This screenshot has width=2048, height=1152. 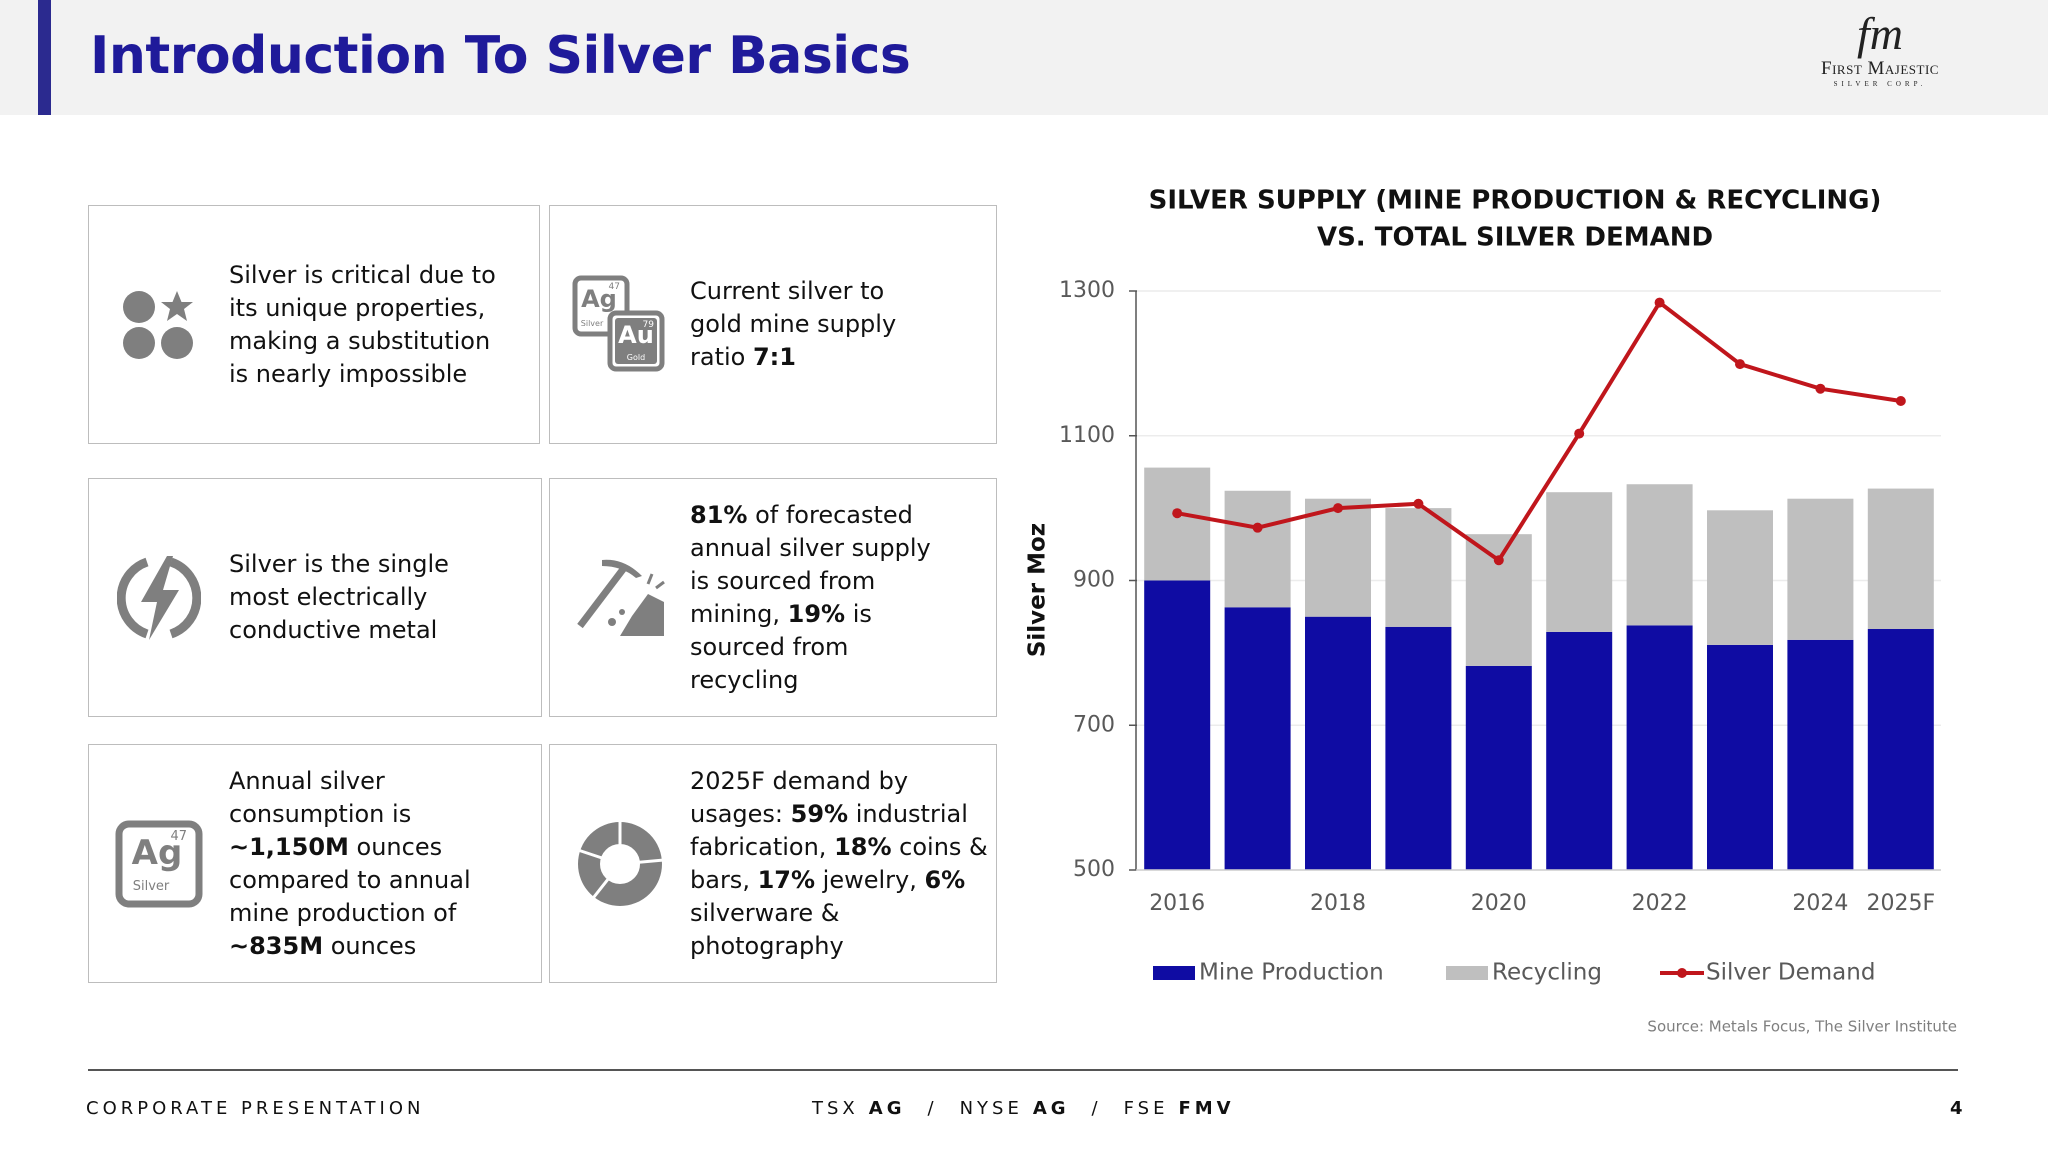 I want to click on ticker: FMV, so click(x=1206, y=1108).